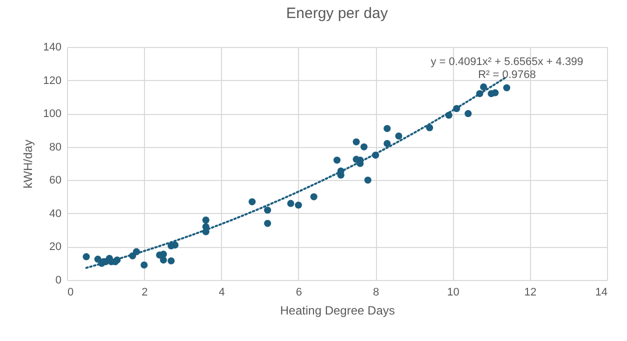 The width and height of the screenshot is (627, 341). What do you see at coordinates (55, 247) in the screenshot?
I see `y-tick-label: 20` at bounding box center [55, 247].